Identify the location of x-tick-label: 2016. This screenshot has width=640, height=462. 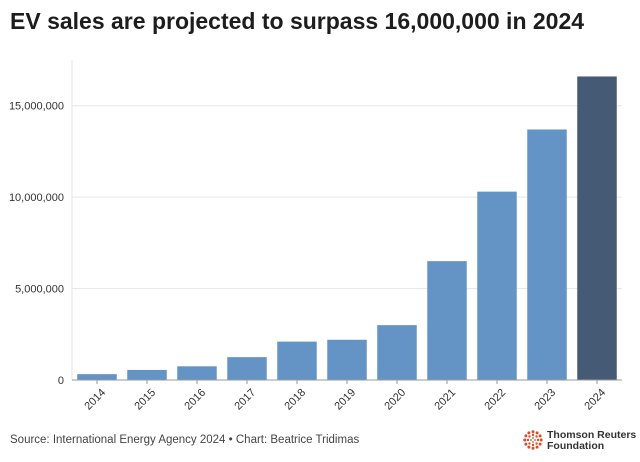
(195, 400).